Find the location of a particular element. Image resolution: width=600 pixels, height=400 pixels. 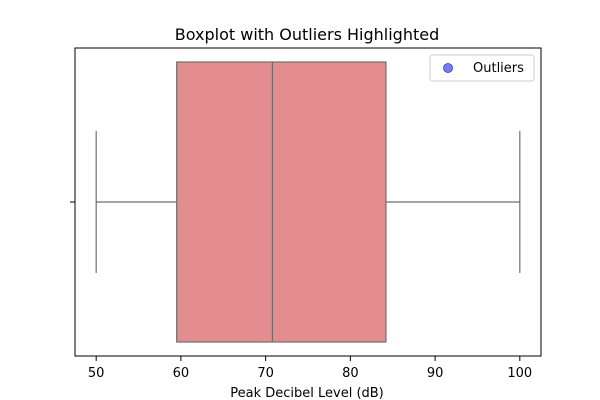

legend: Outliers is located at coordinates (482, 68).